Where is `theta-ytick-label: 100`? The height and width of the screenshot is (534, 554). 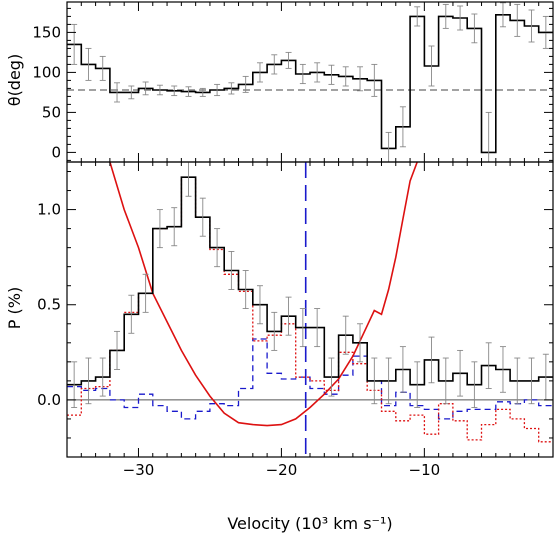
theta-ytick-label: 100 is located at coordinates (46, 72).